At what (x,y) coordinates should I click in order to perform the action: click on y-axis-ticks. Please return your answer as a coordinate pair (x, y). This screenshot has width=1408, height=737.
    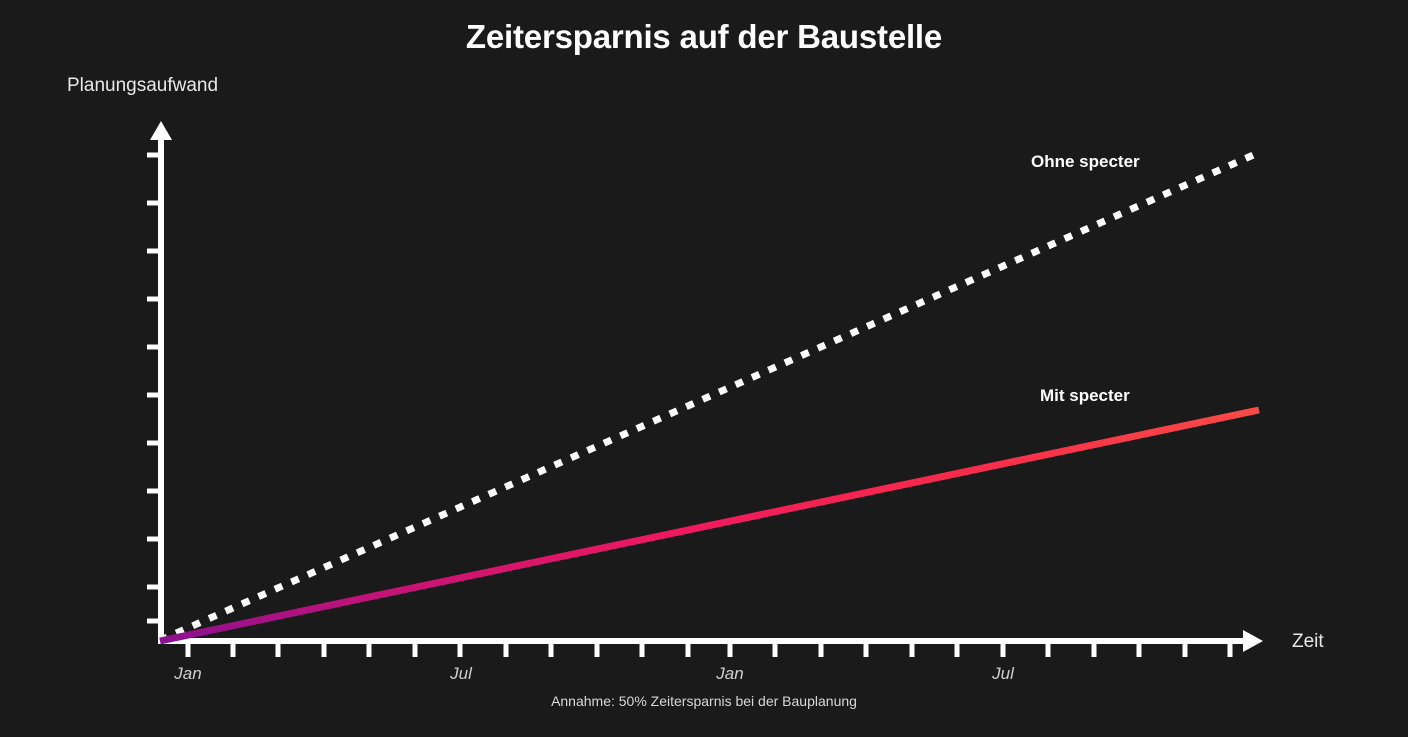
    Looking at the image, I should click on (154, 388).